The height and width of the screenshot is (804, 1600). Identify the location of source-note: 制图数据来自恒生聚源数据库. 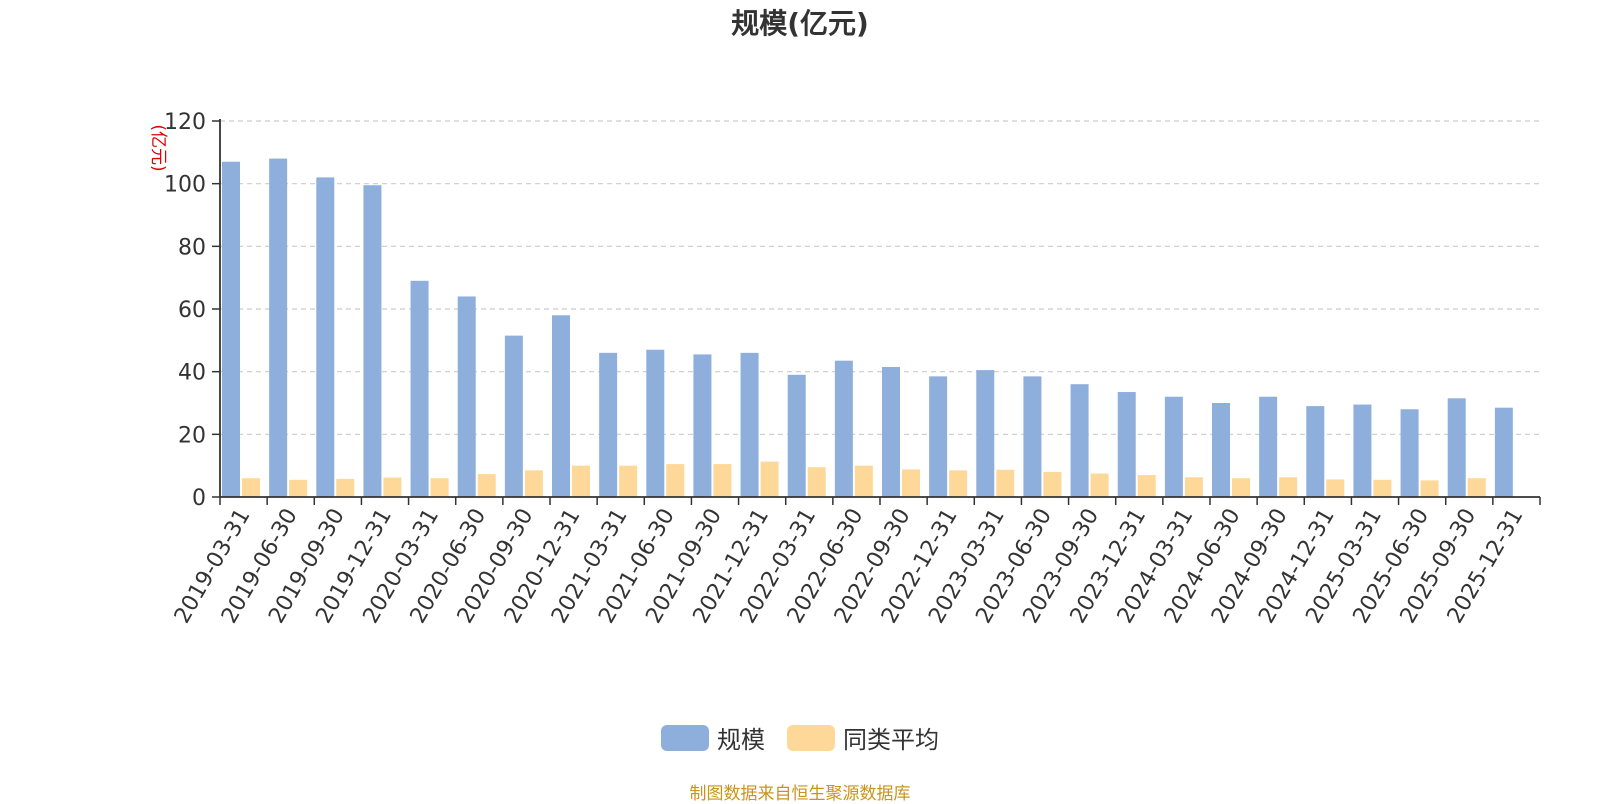
(800, 794).